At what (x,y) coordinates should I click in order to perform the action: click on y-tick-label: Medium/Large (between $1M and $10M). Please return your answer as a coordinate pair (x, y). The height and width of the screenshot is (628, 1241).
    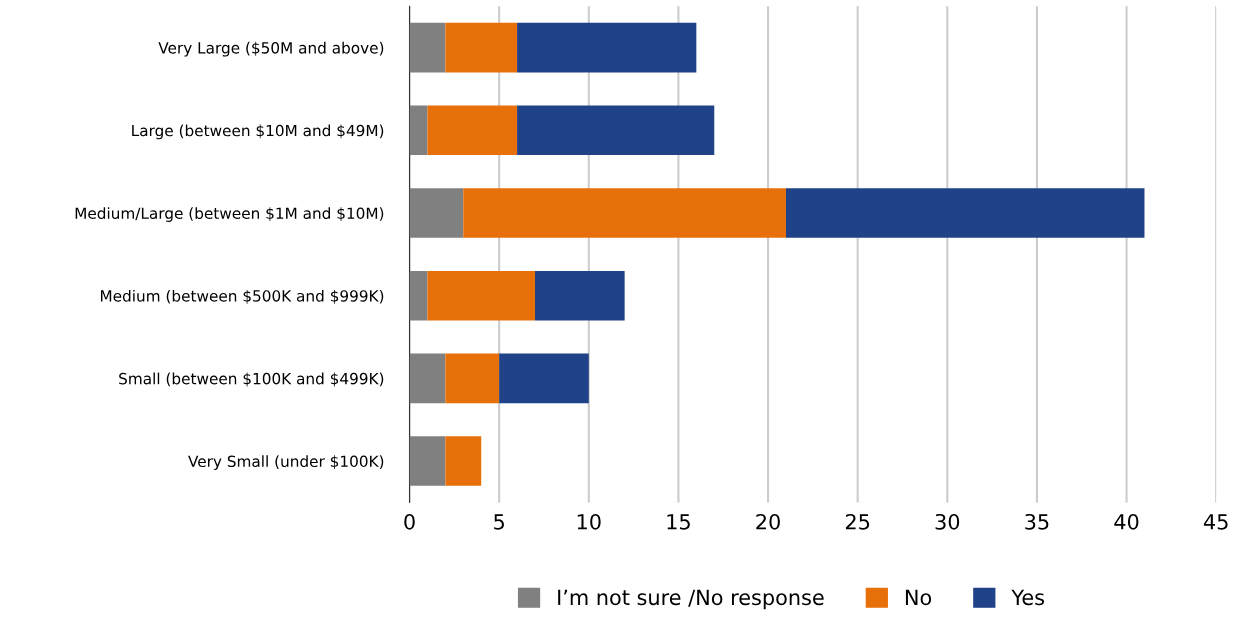
    Looking at the image, I should click on (229, 214).